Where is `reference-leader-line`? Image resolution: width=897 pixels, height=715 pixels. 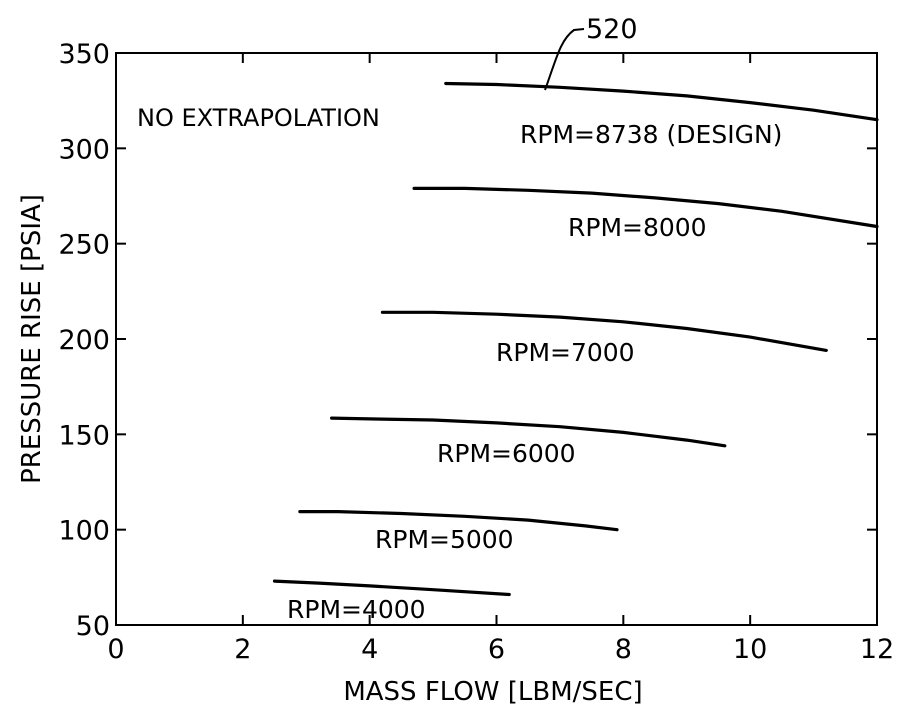
reference-leader-line is located at coordinates (564, 59).